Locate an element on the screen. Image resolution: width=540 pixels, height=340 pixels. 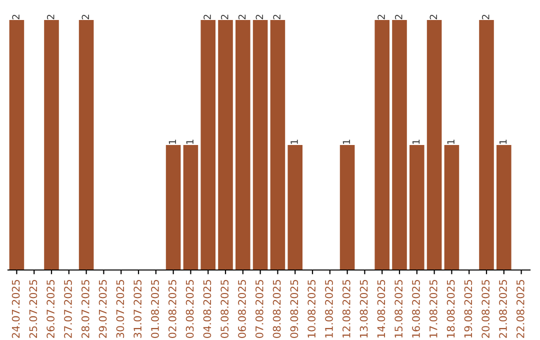
x-tick-label: 17.08.2025 is located at coordinates (433, 309).